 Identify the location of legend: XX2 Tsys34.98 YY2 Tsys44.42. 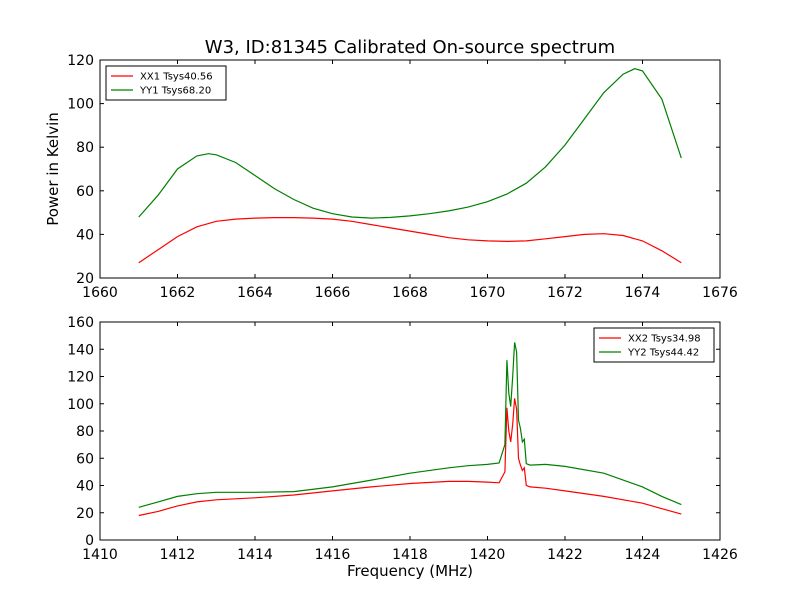
(654, 345).